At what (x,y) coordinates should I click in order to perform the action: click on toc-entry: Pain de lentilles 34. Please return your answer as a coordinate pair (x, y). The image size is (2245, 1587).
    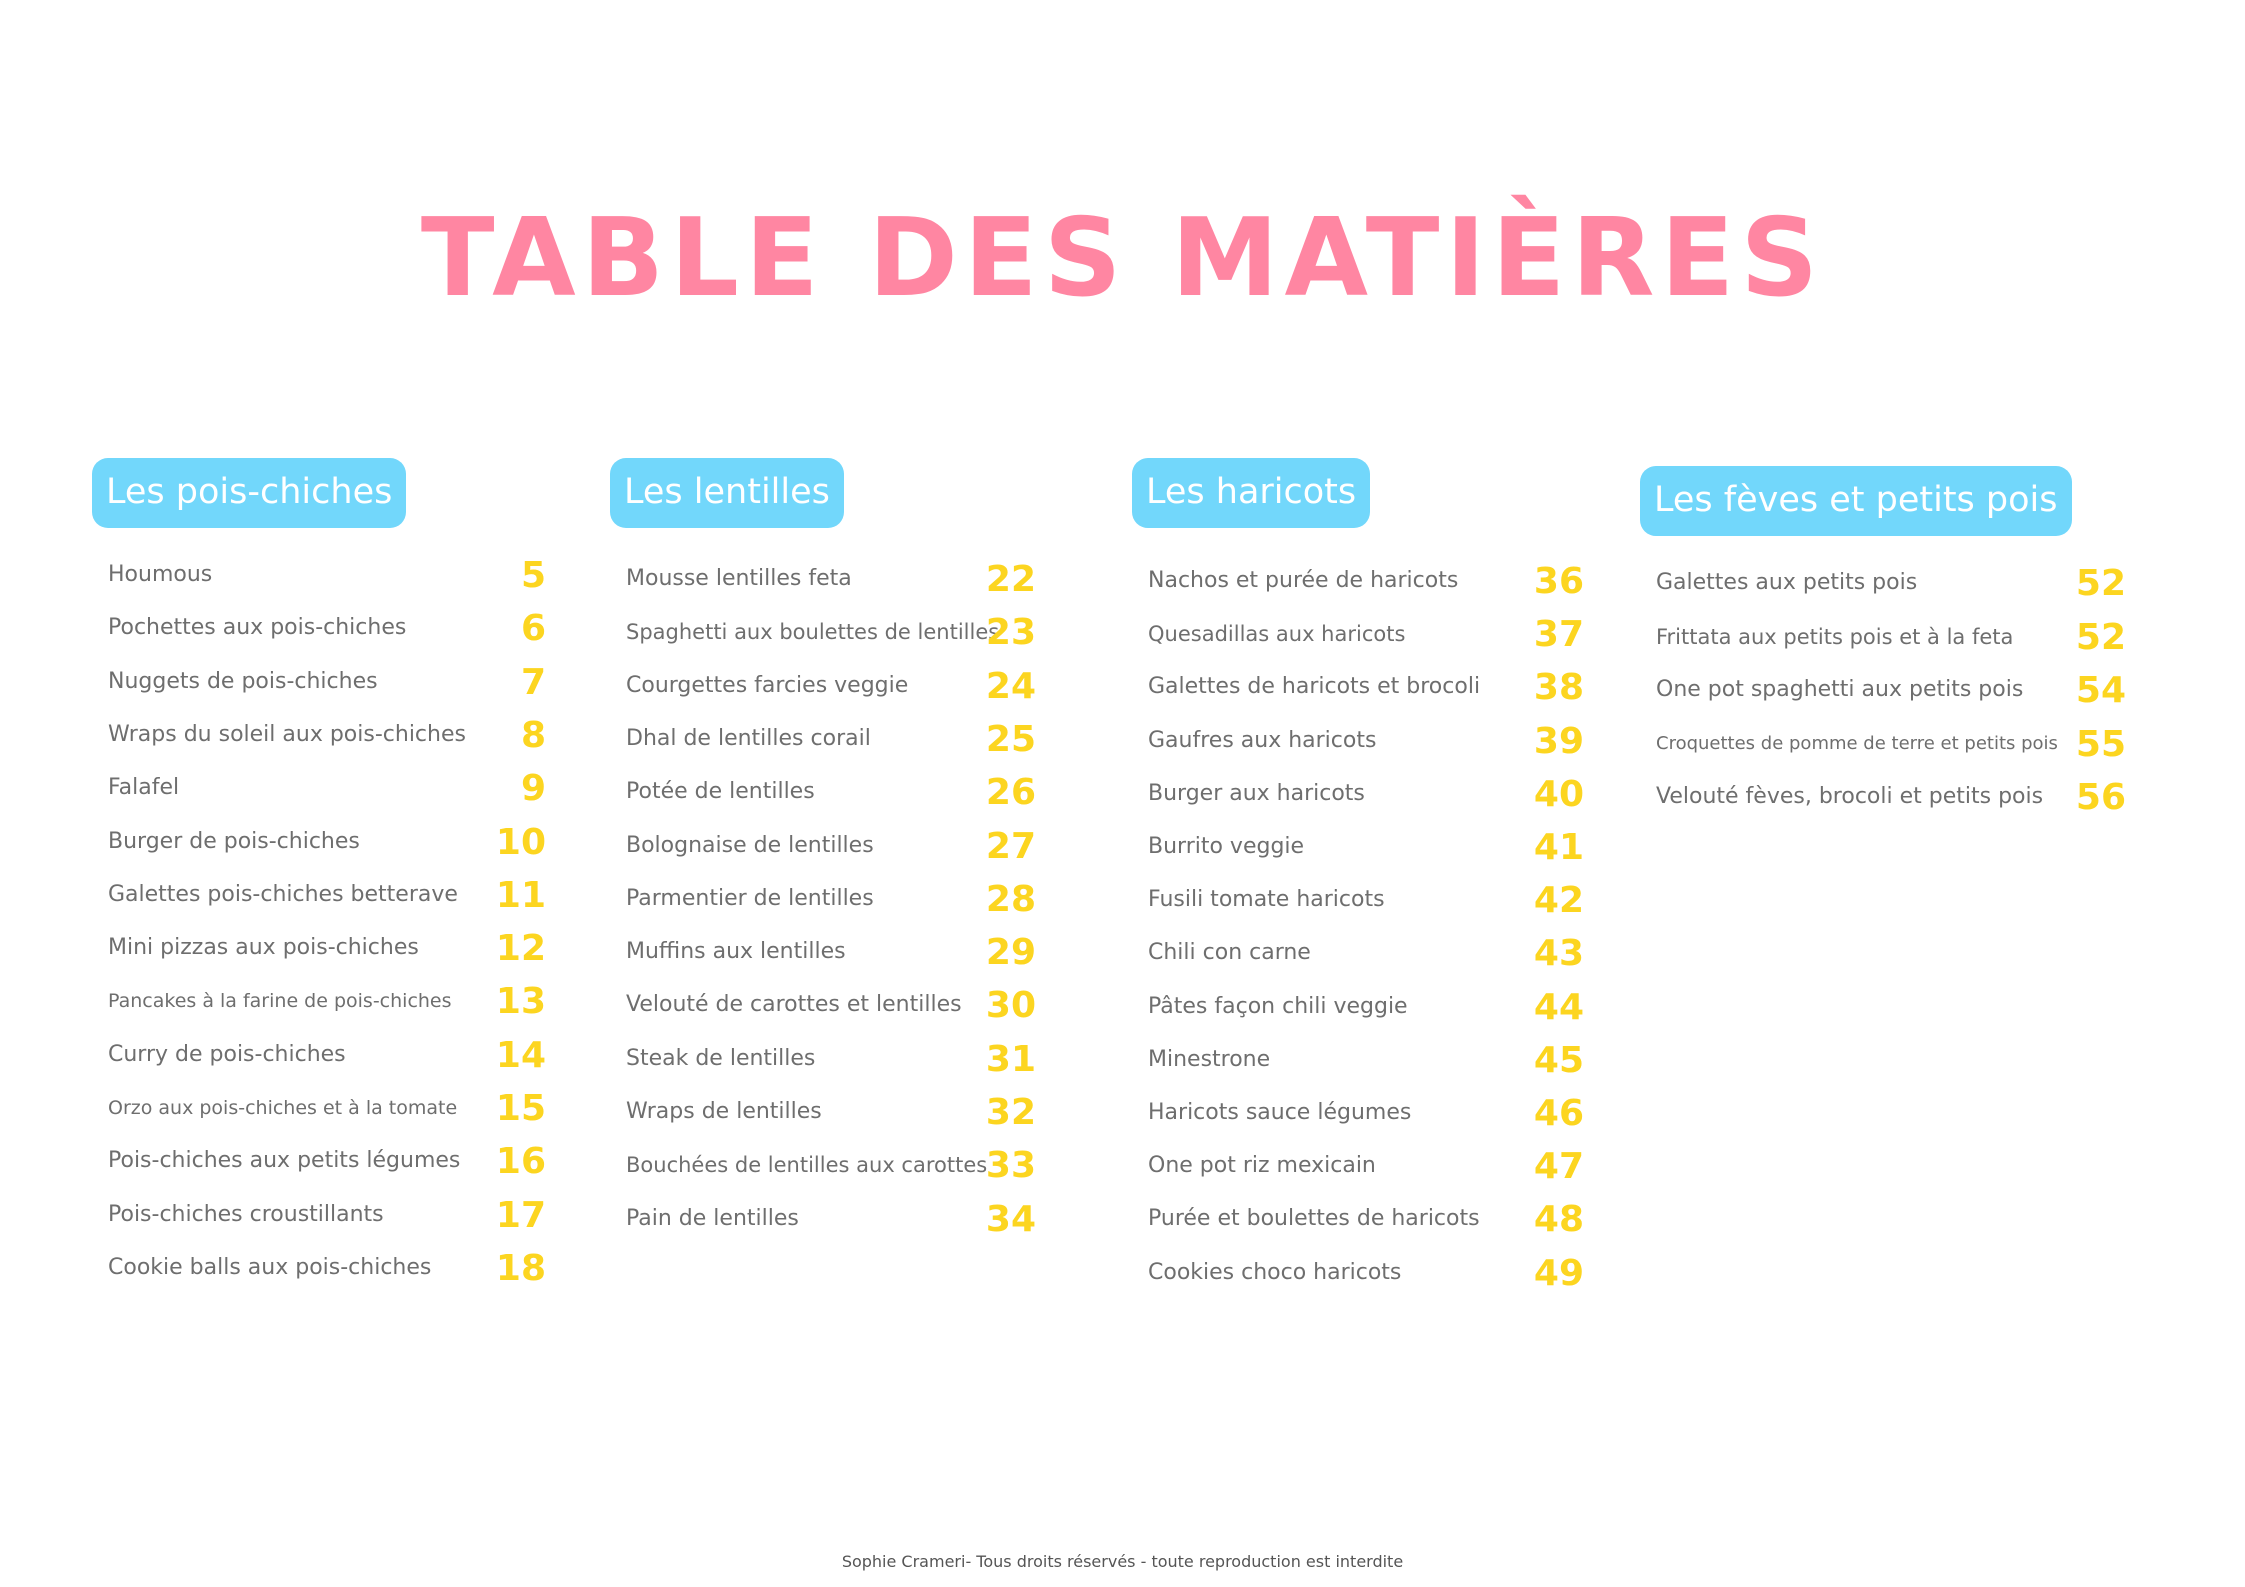
    Looking at the image, I should click on (845, 1220).